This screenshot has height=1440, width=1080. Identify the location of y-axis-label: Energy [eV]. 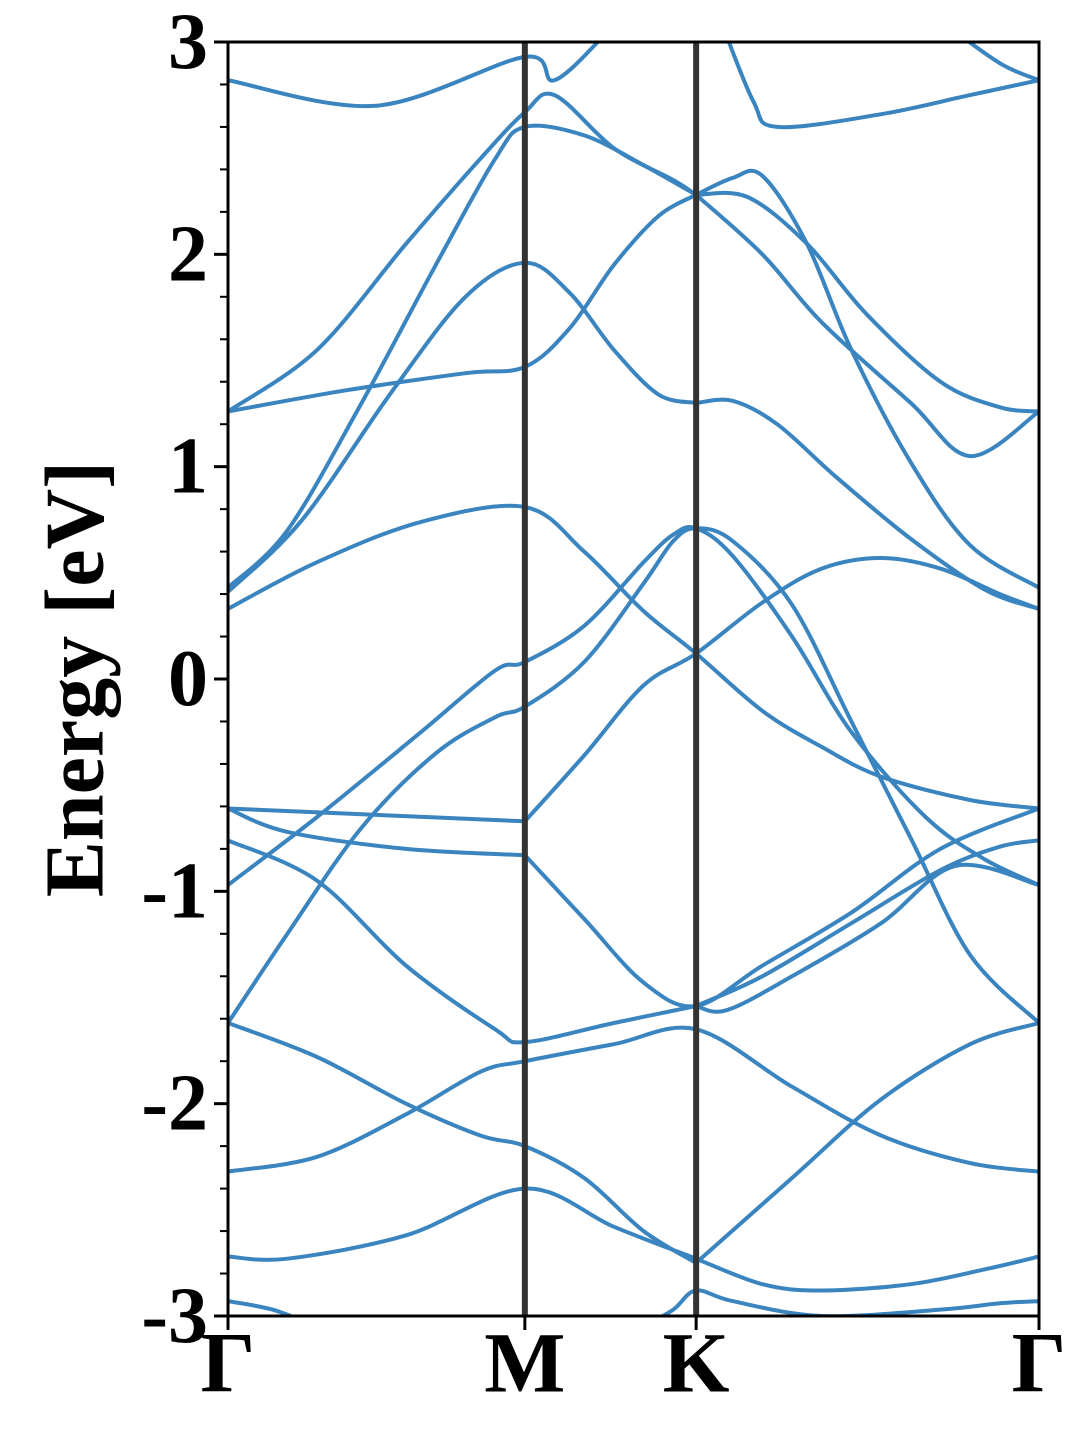
(75, 679).